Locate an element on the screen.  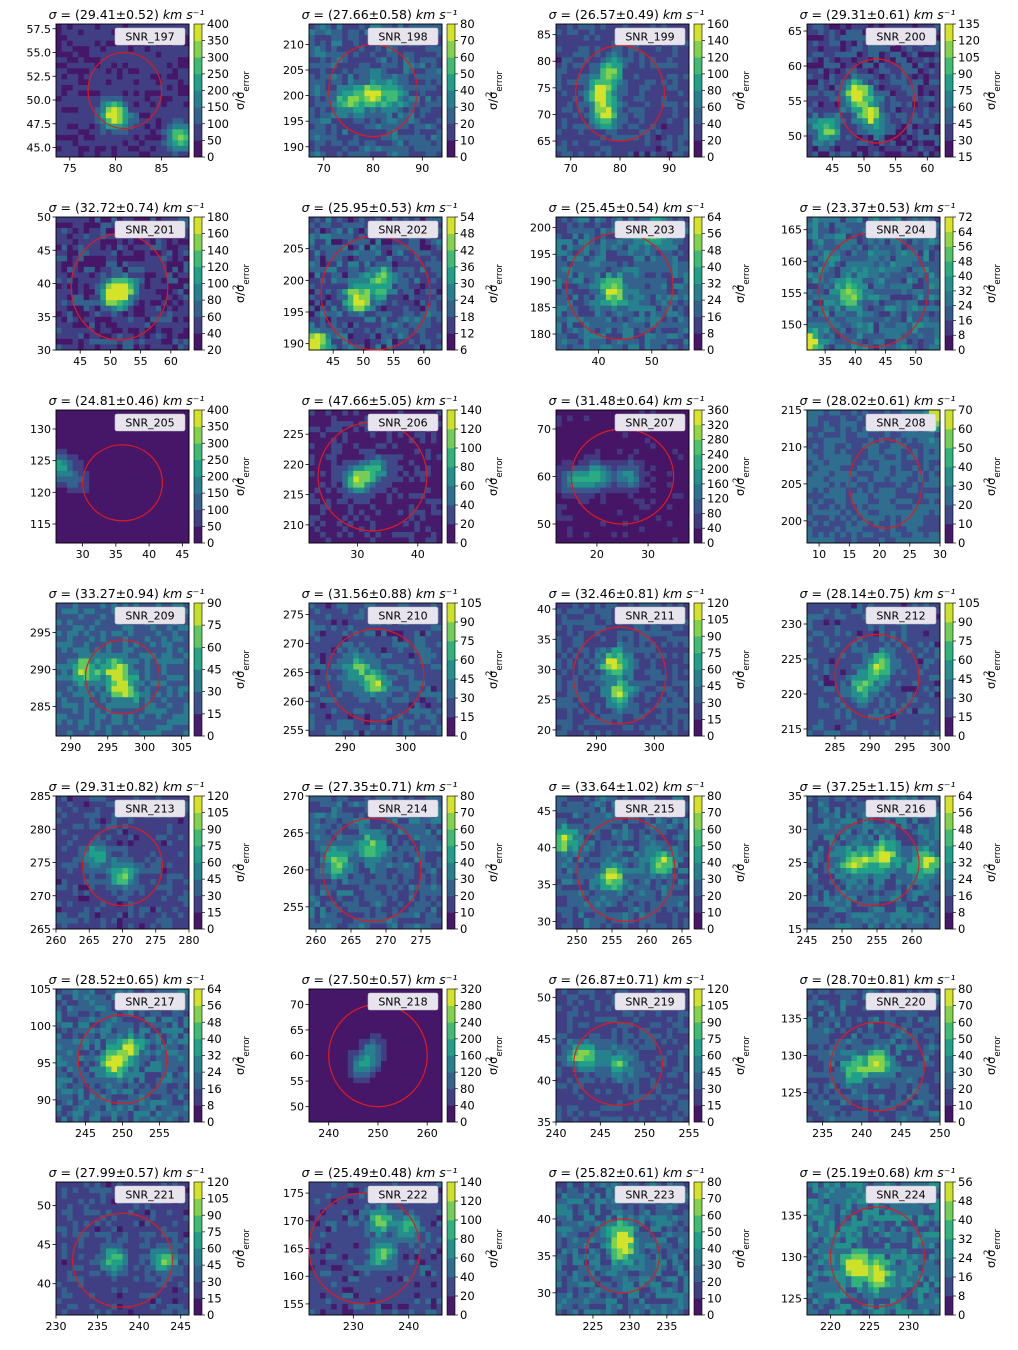
colorbar-tick-label: 0 is located at coordinates (710, 157).